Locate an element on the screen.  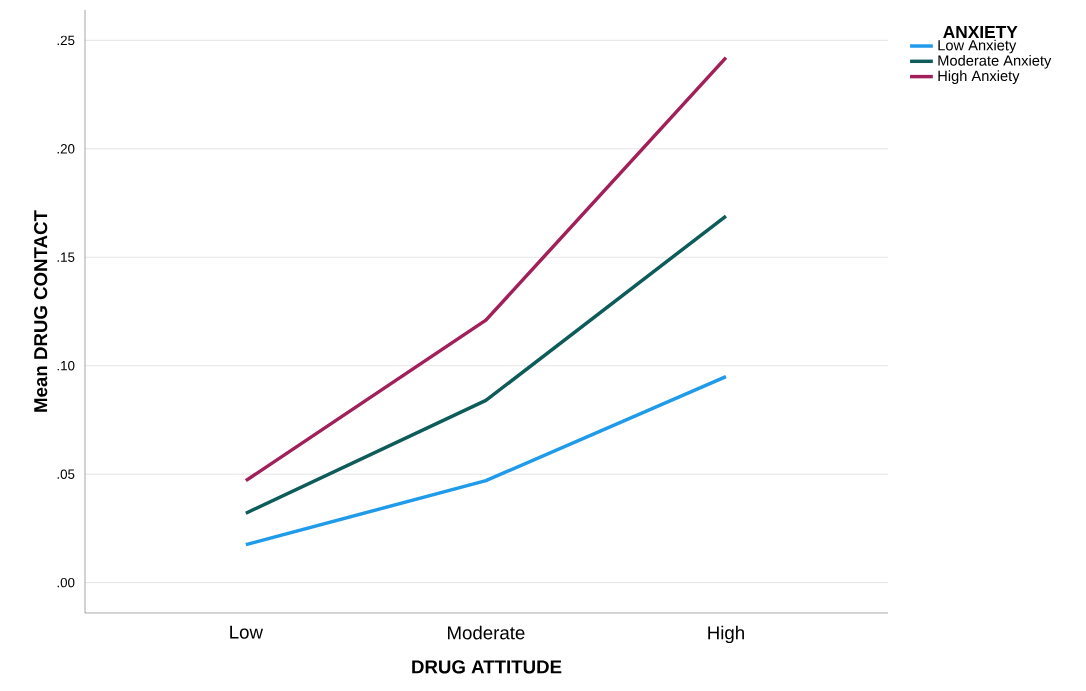
legend-label: High Anxiety is located at coordinates (979, 77).